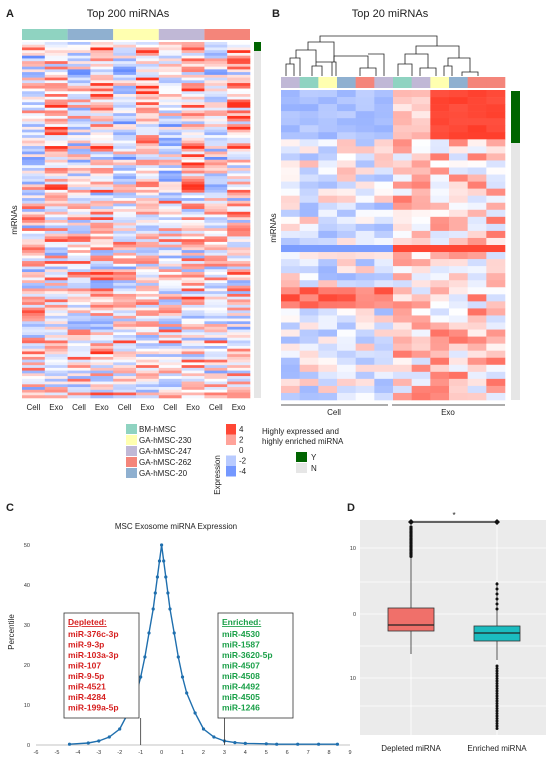 This screenshot has width=551, height=760. I want to click on panel-c-ytick: 30, so click(27, 626).